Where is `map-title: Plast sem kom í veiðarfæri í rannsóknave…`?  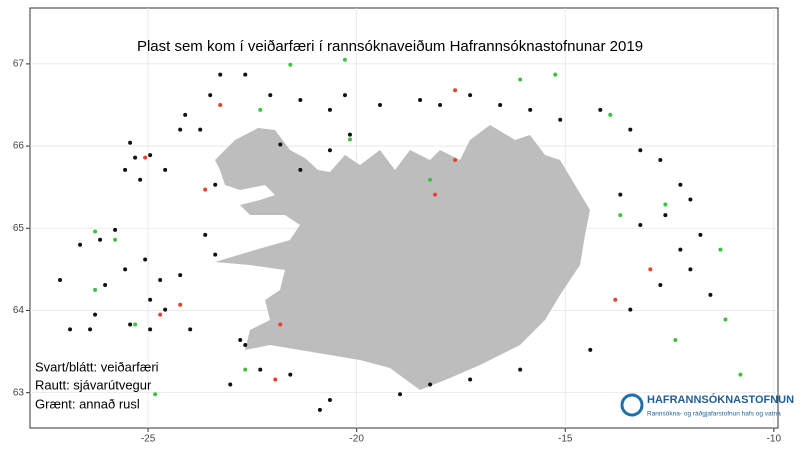
map-title: Plast sem kom í veiðarfæri í rannsóknave… is located at coordinates (390, 46).